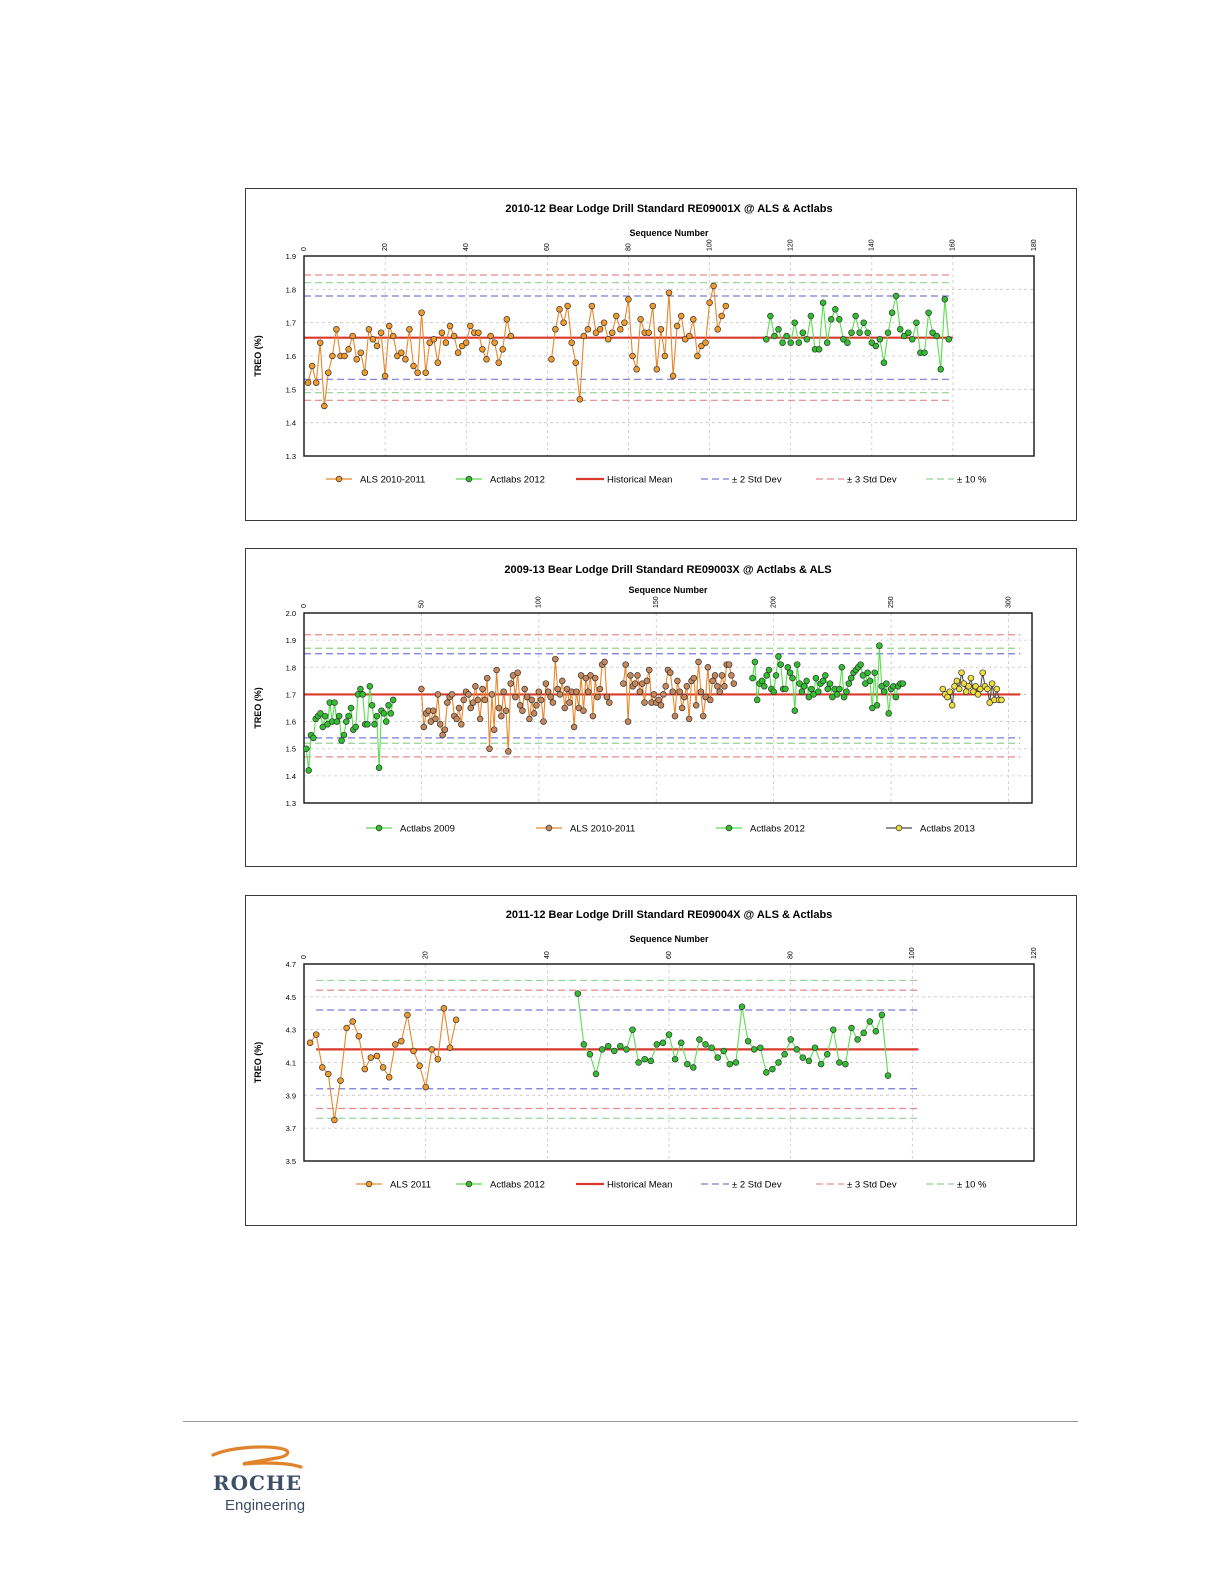  What do you see at coordinates (291, 997) in the screenshot?
I see `y-tick-label: 4.5` at bounding box center [291, 997].